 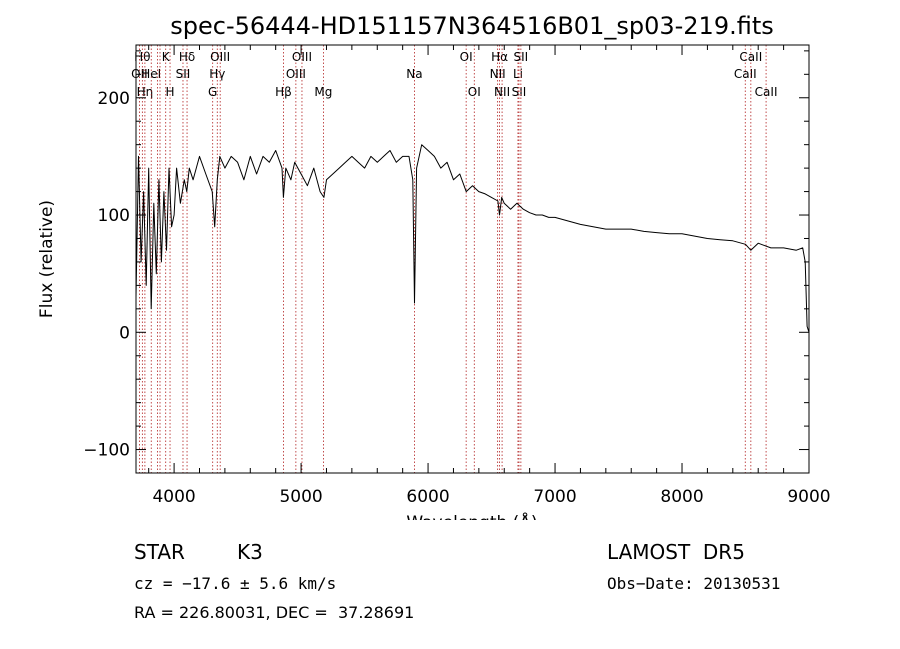 What do you see at coordinates (427, 497) in the screenshot?
I see `x-tick-label: 6000` at bounding box center [427, 497].